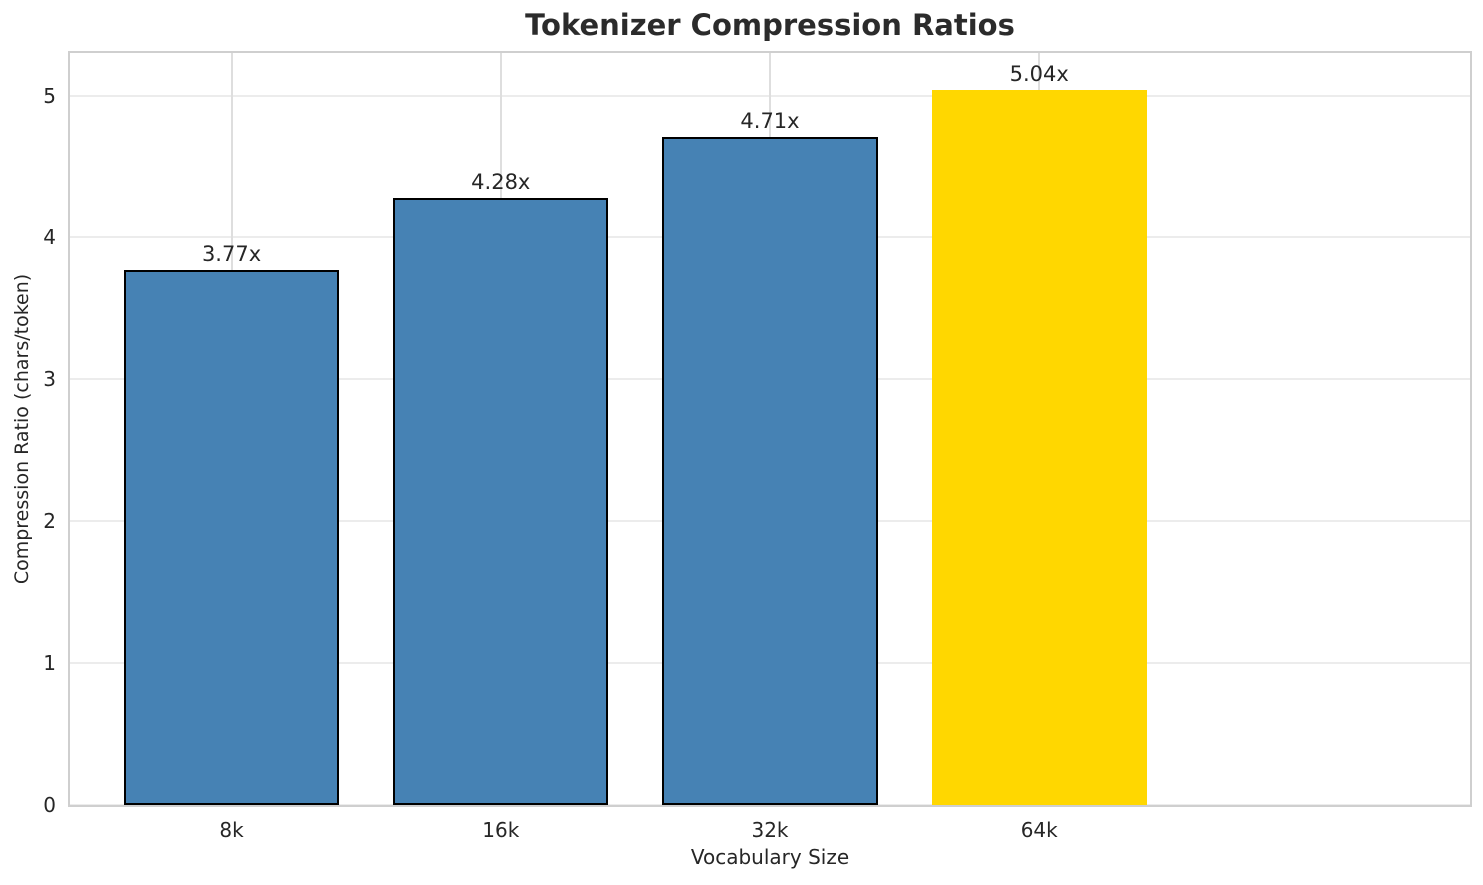  I want to click on x-tick-label-16k: 16k, so click(501, 830).